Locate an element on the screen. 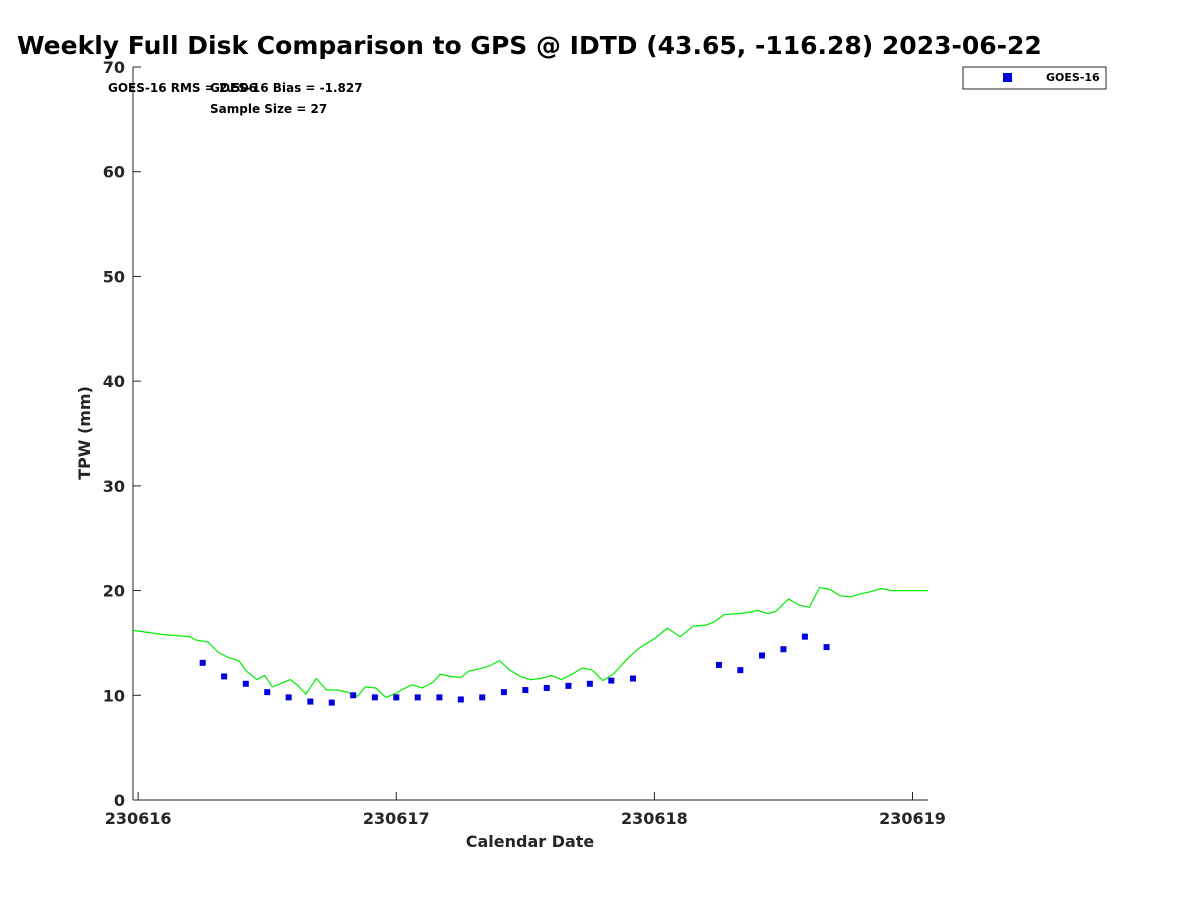 The image size is (1200, 900). rms-annotation: GOES-16 RMS = 2.506 is located at coordinates (182, 88).